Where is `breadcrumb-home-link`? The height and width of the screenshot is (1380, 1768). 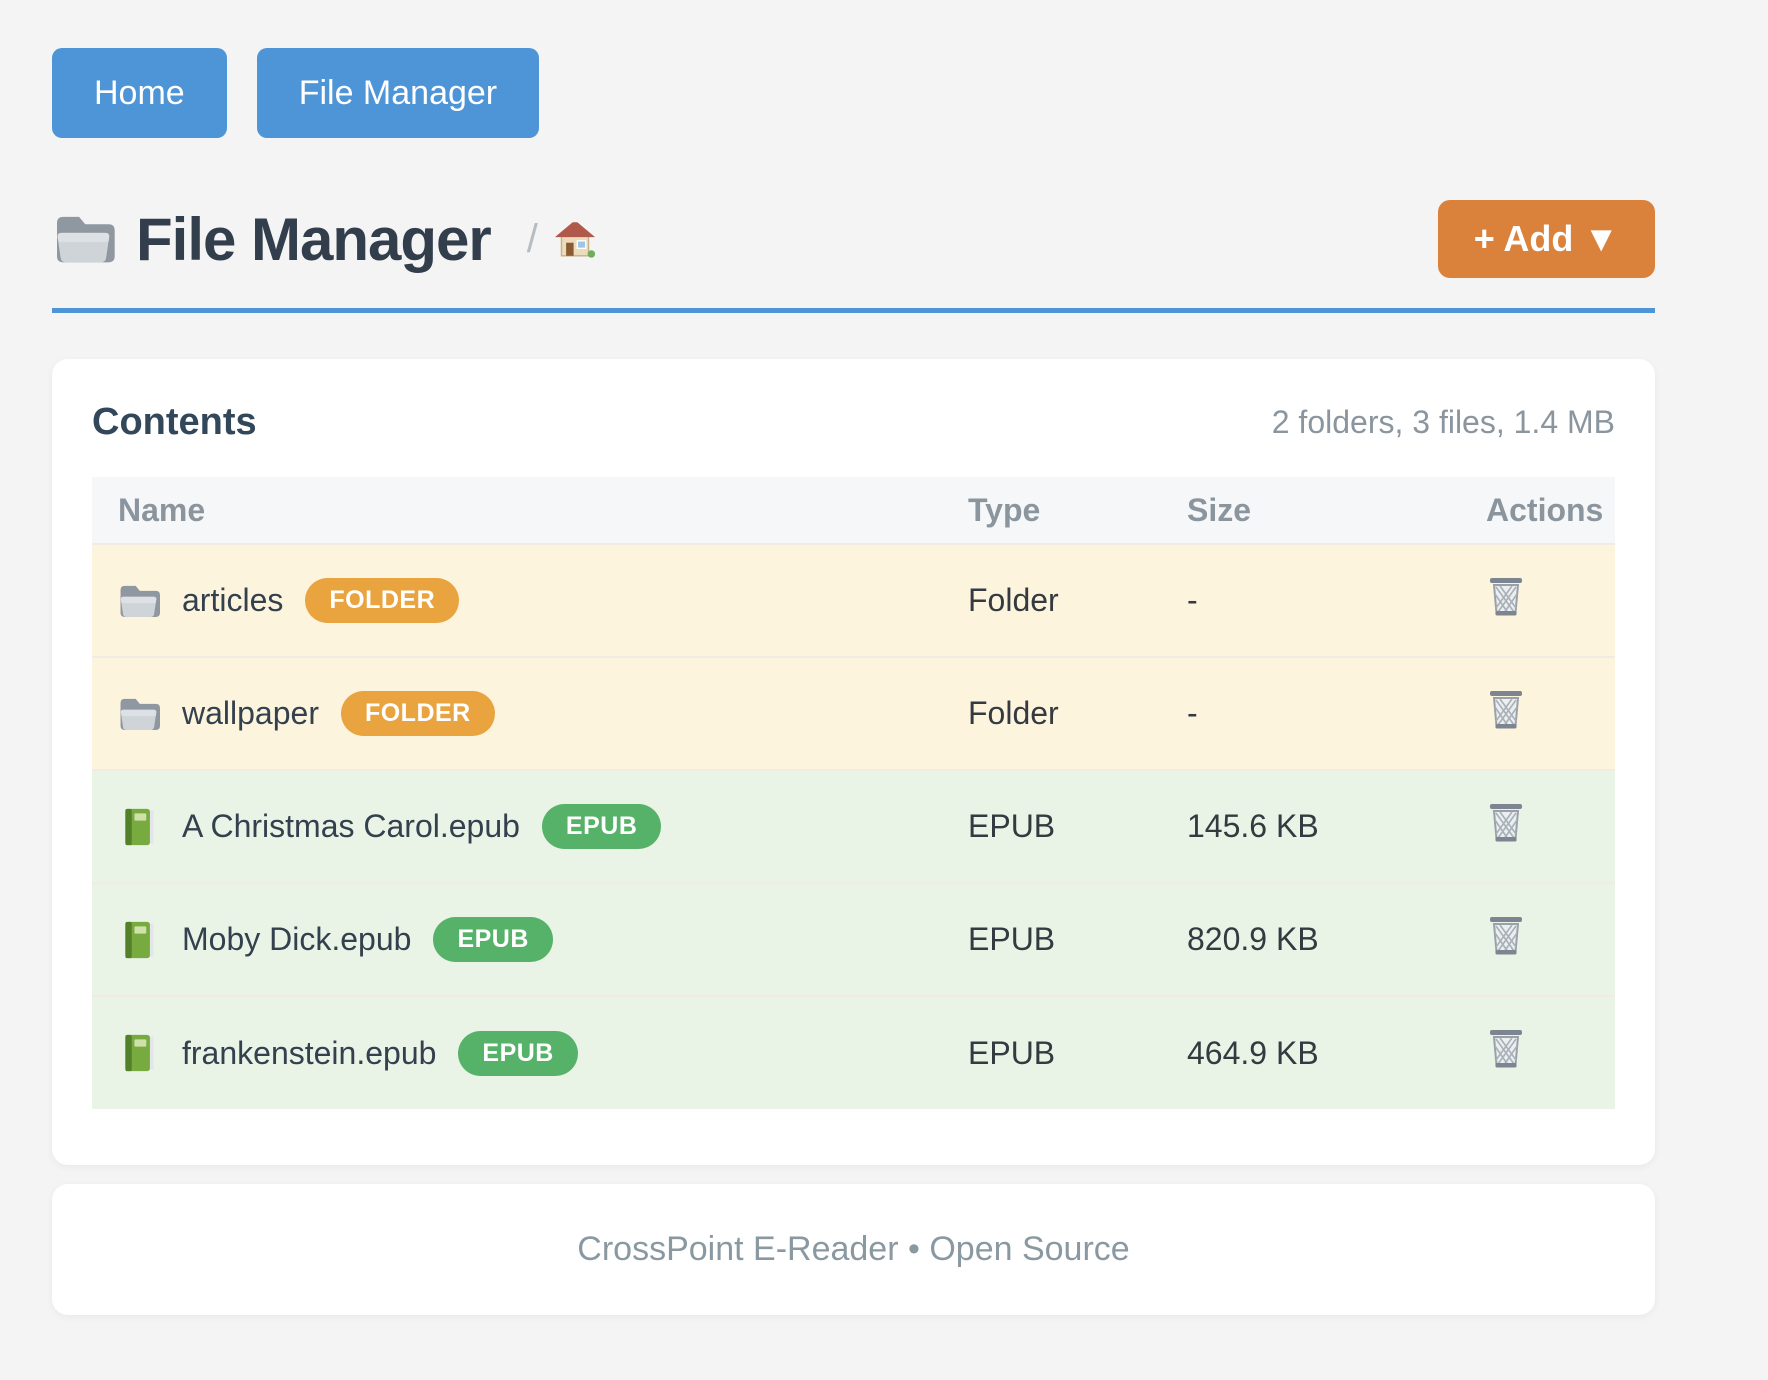
breadcrumb-home-link is located at coordinates (575, 239).